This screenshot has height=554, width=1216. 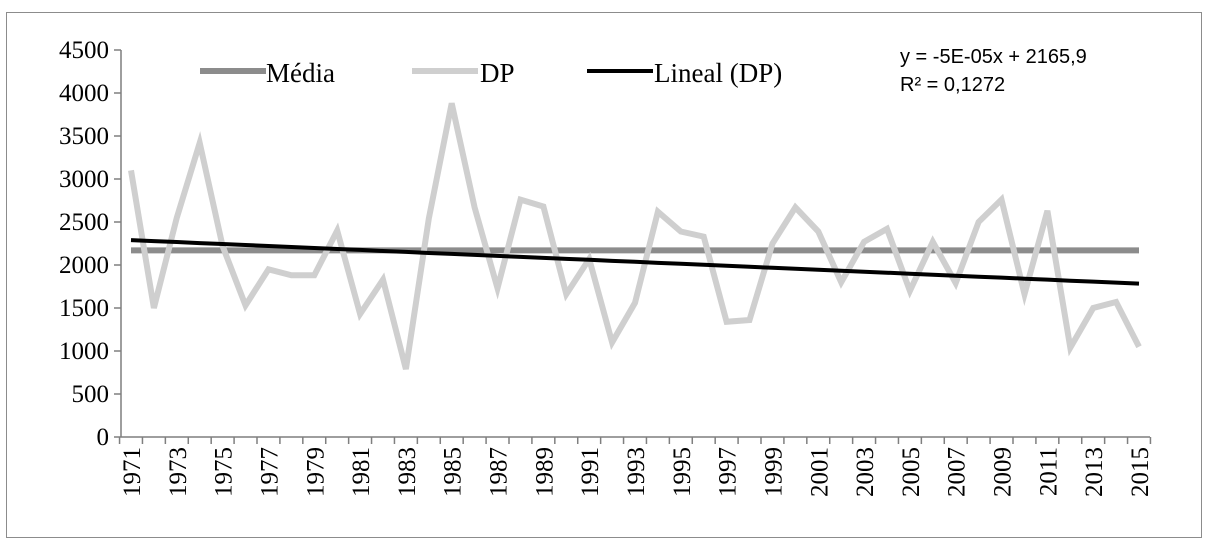 I want to click on x-tick-label: 2015, so click(x=1140, y=472).